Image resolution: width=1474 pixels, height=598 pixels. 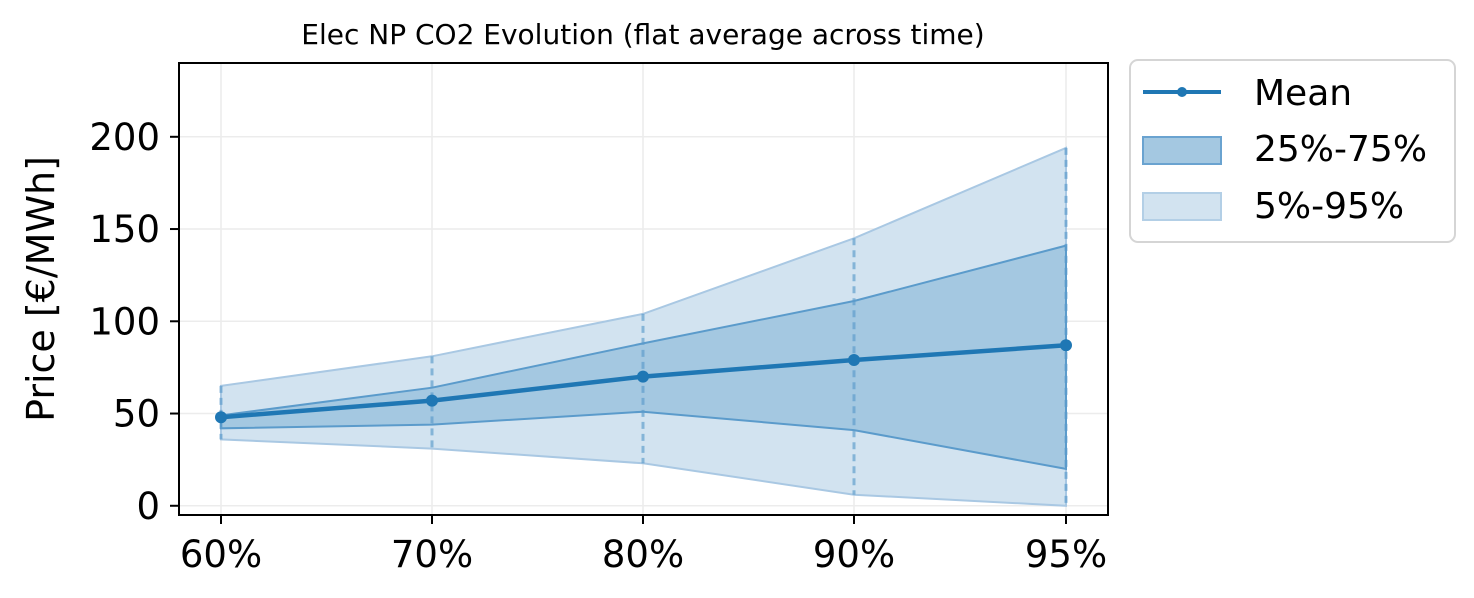 What do you see at coordinates (1303, 93) in the screenshot?
I see `legend-label-mean: Mean` at bounding box center [1303, 93].